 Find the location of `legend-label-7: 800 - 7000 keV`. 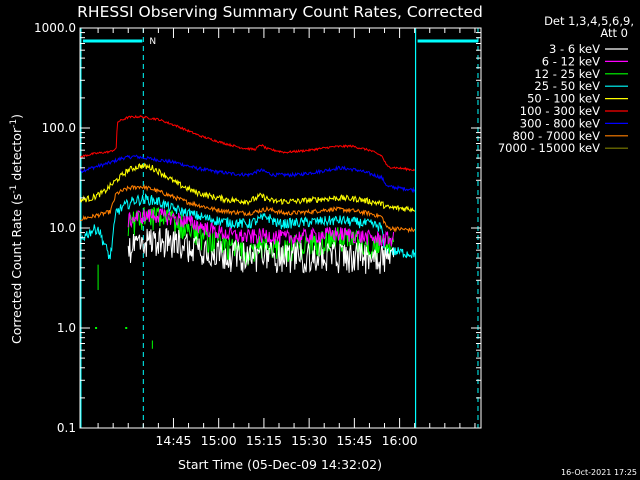

legend-label-7: 800 - 7000 keV is located at coordinates (556, 136).